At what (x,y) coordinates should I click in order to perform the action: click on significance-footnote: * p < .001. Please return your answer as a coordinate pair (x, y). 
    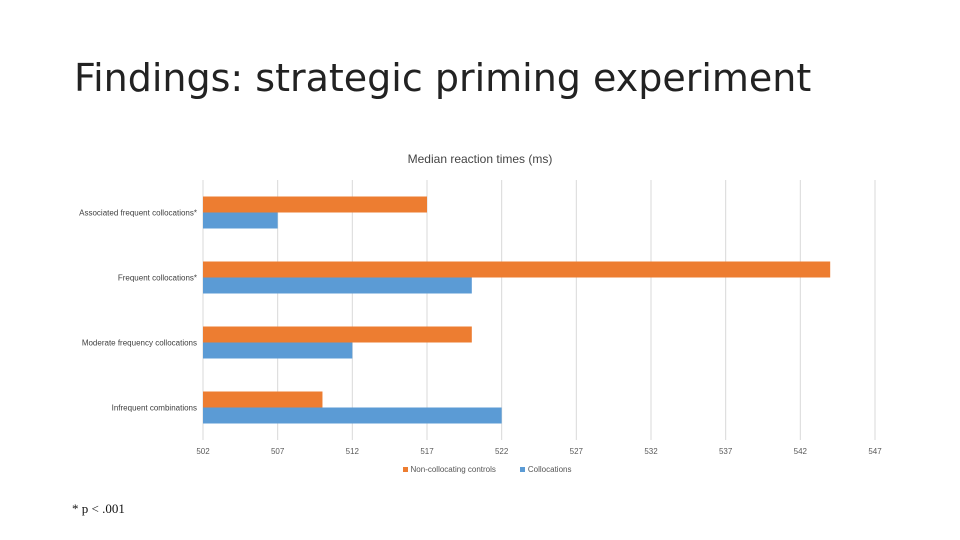
    Looking at the image, I should click on (98, 508).